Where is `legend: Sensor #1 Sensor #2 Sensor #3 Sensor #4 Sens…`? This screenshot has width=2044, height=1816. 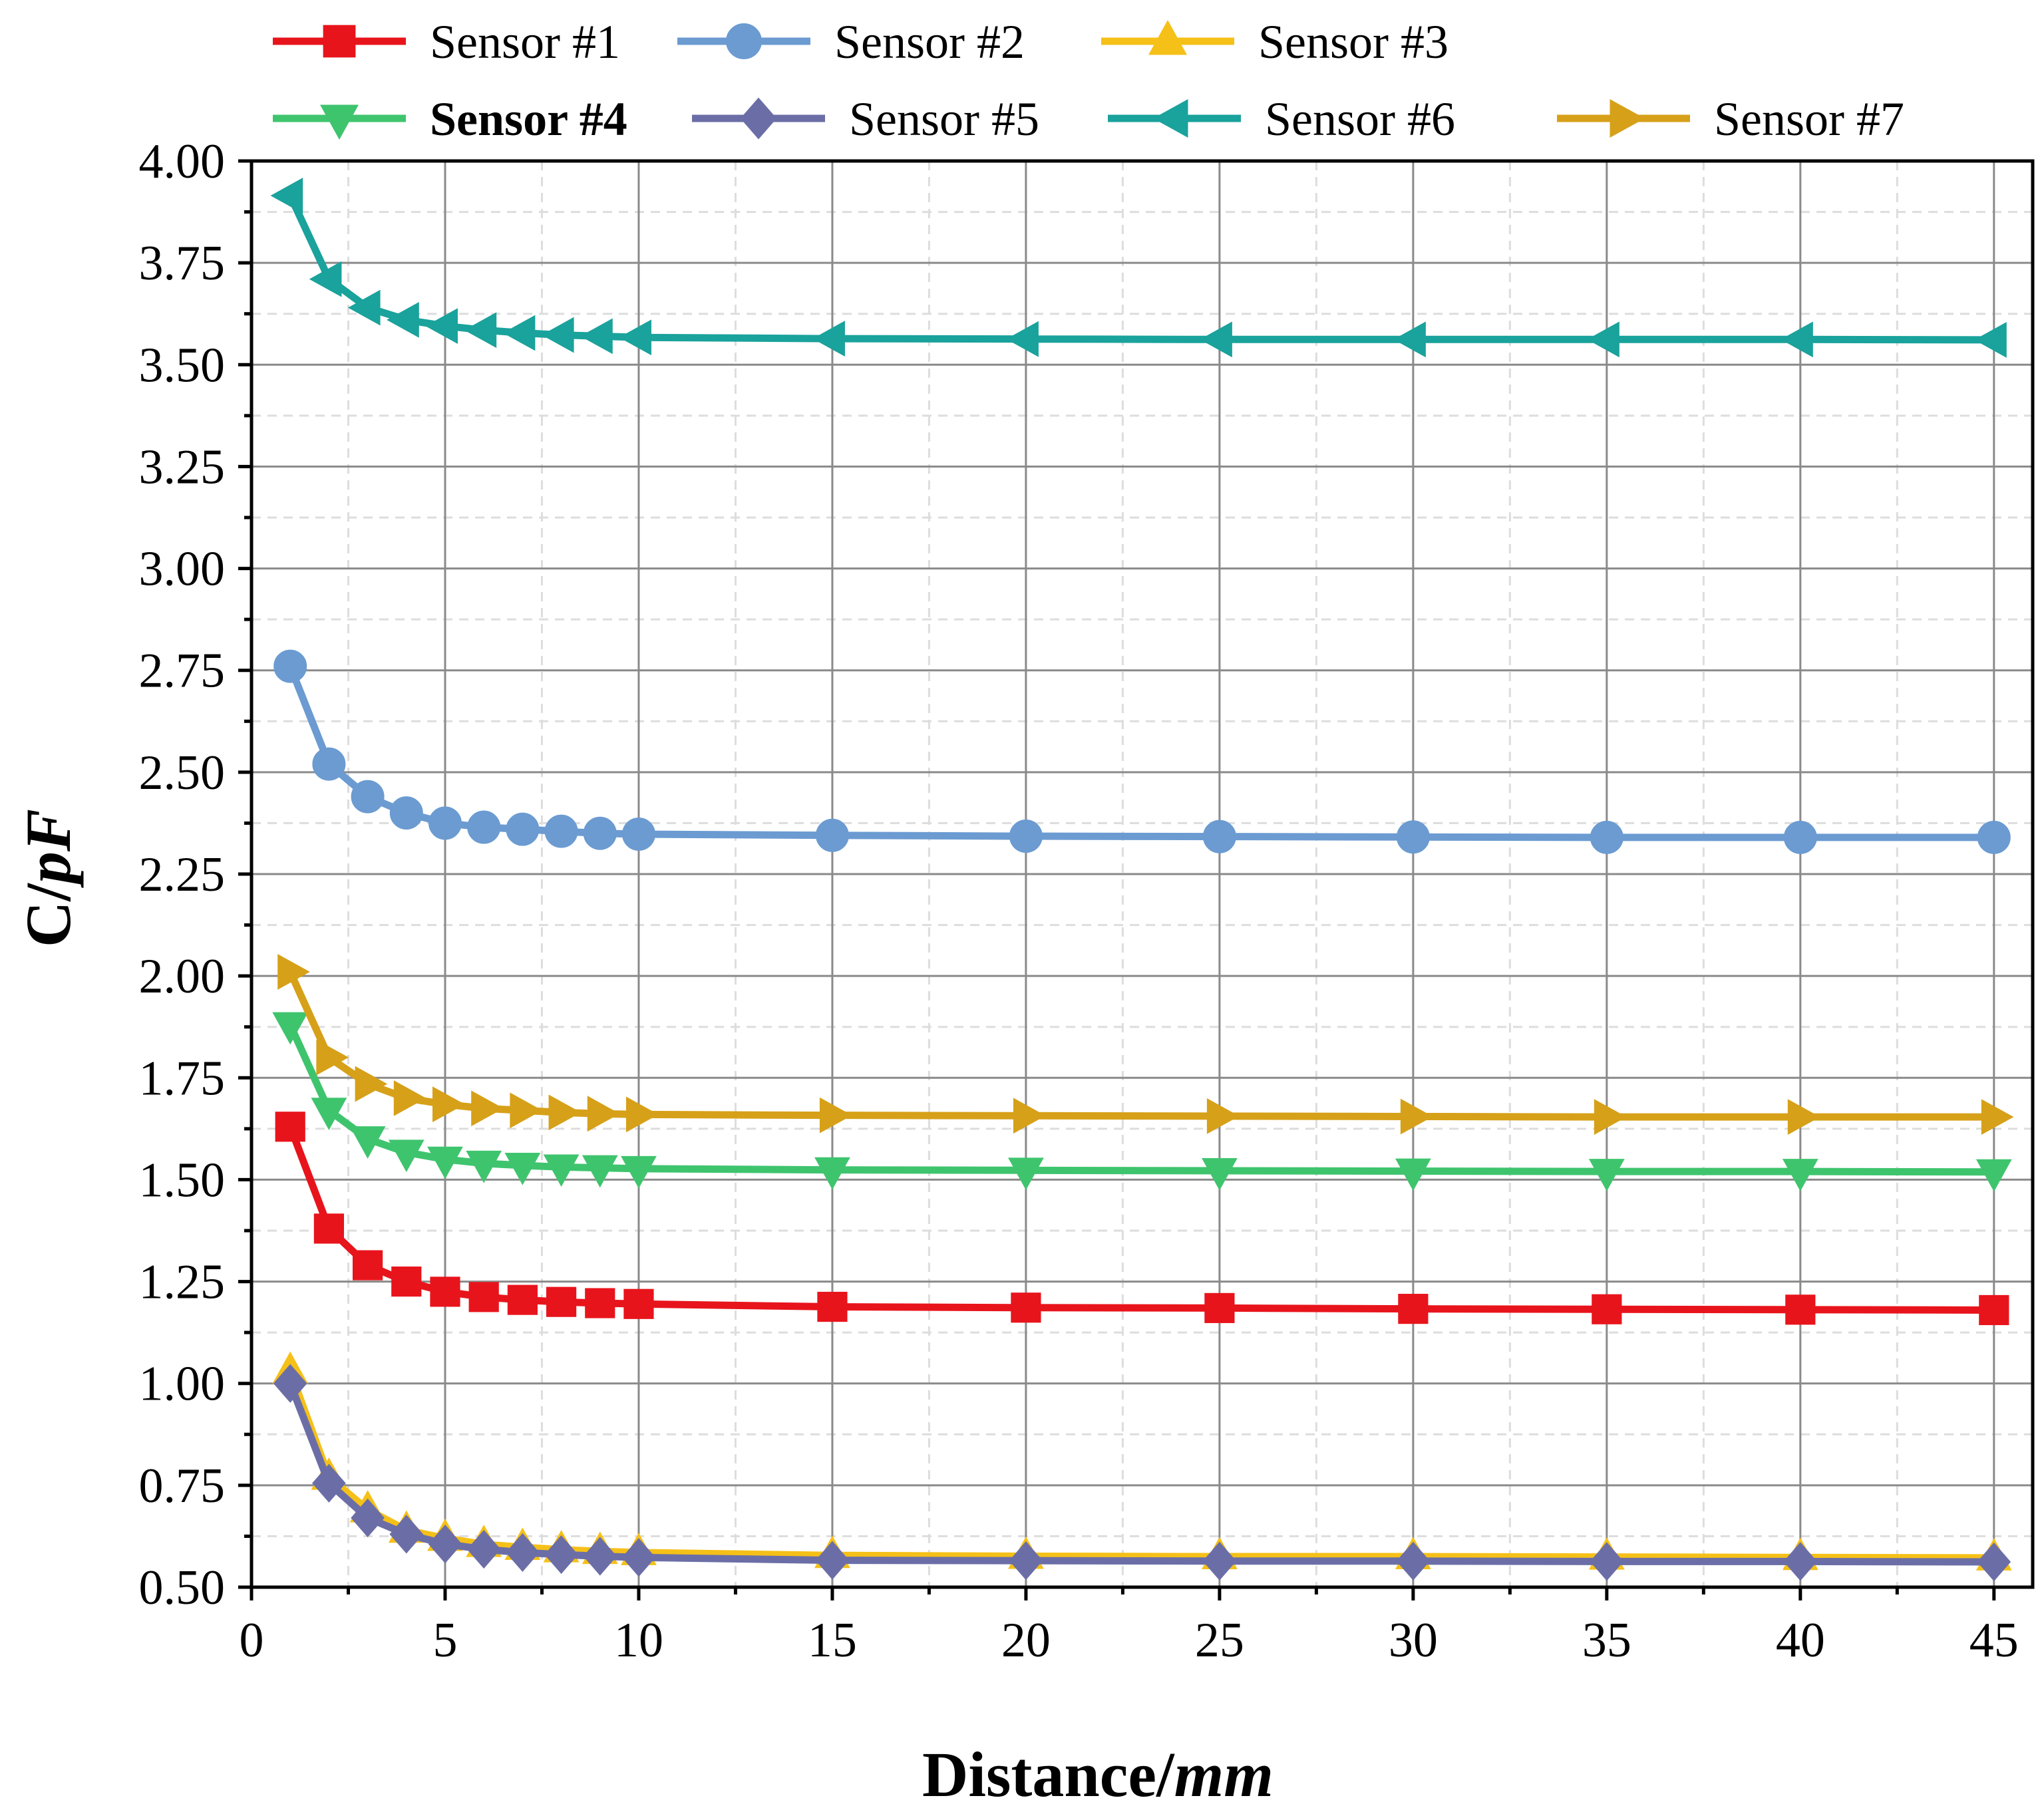 legend: Sensor #1 Sensor #2 Sensor #3 Sensor #4 Sens… is located at coordinates (1088, 80).